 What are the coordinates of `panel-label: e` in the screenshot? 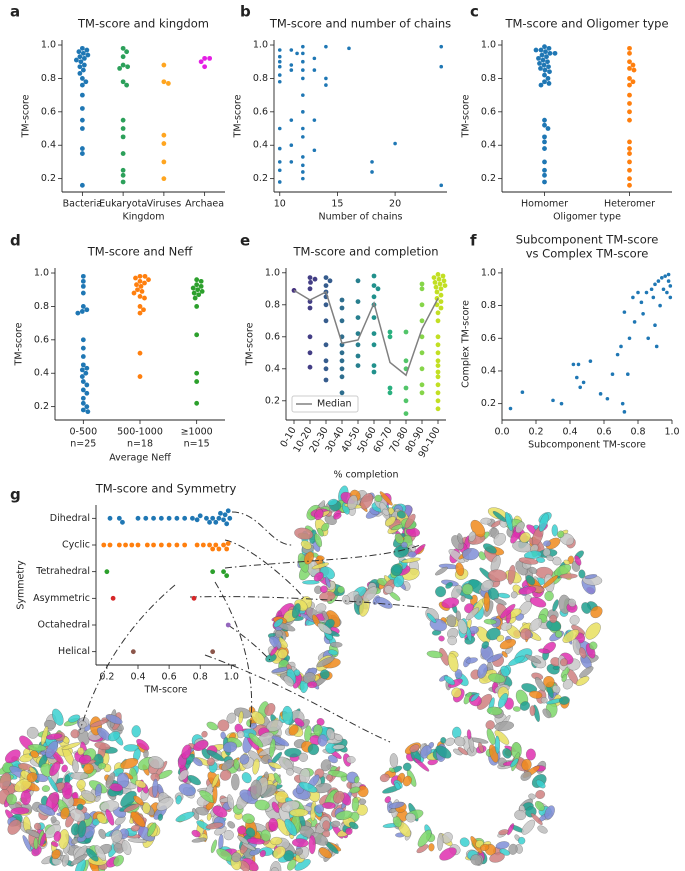 It's located at (245, 241).